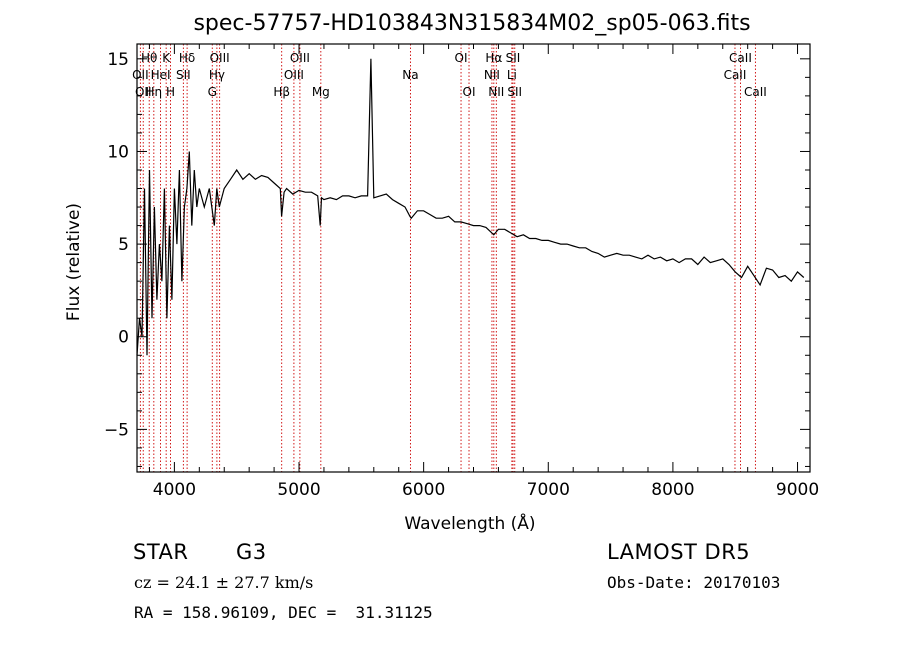 The image size is (900, 649). Describe the element at coordinates (140, 75) in the screenshot. I see `line-label: OII` at that location.